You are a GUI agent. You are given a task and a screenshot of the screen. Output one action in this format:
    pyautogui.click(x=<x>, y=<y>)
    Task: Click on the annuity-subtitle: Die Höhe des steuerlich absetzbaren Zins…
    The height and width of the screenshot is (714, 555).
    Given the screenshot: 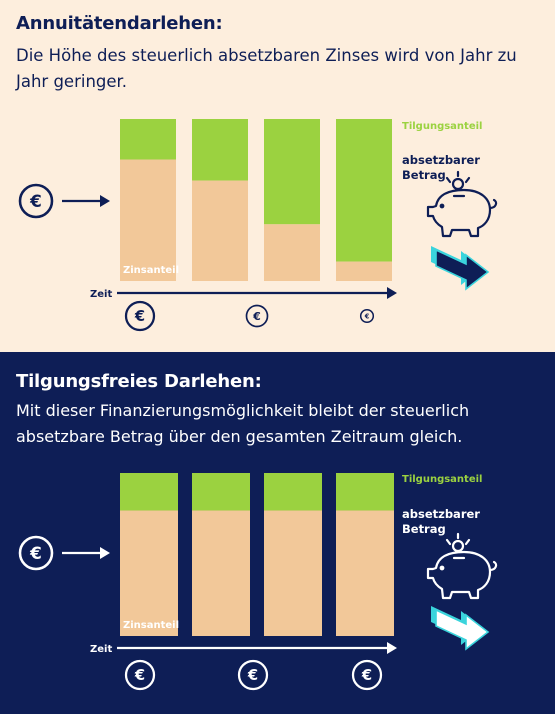 What is the action you would take?
    pyautogui.click(x=266, y=68)
    